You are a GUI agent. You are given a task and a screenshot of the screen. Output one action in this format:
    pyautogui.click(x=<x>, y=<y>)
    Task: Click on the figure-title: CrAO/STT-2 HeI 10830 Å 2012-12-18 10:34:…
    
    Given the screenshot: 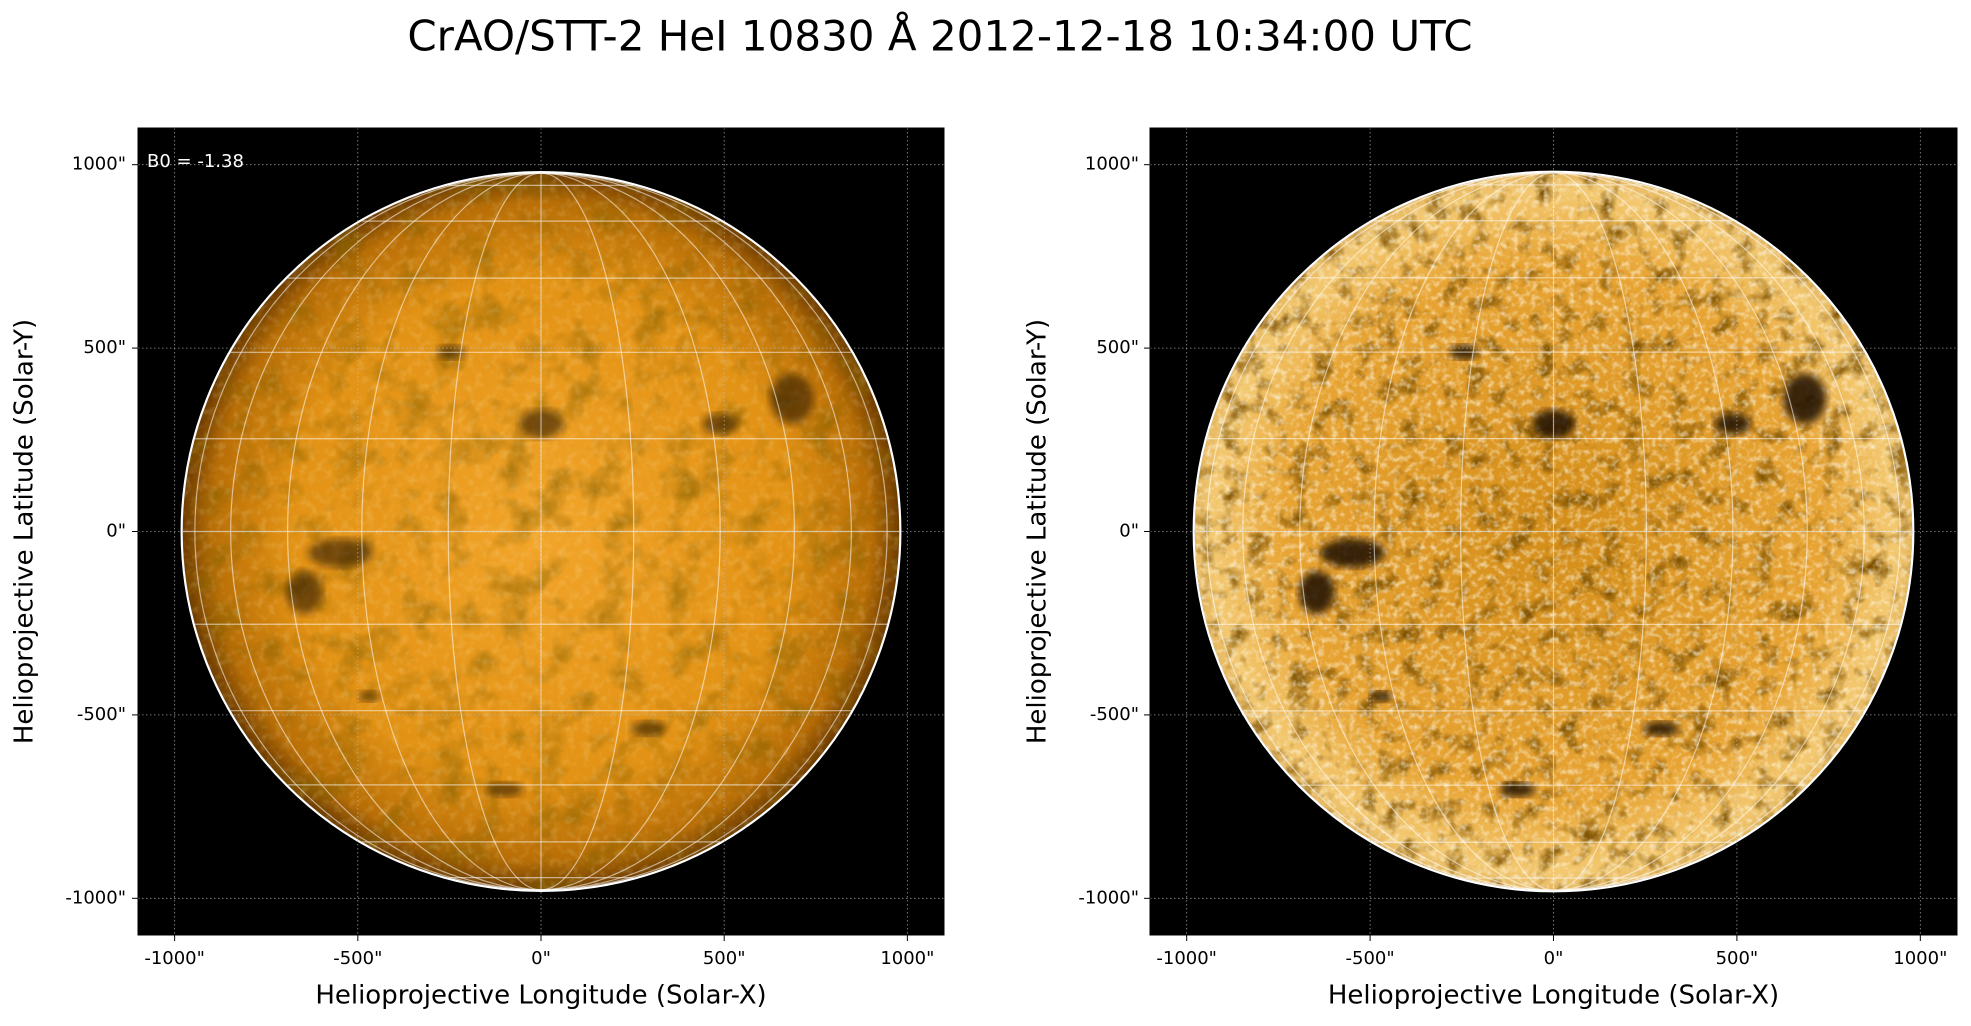 What is the action you would take?
    pyautogui.click(x=939, y=36)
    